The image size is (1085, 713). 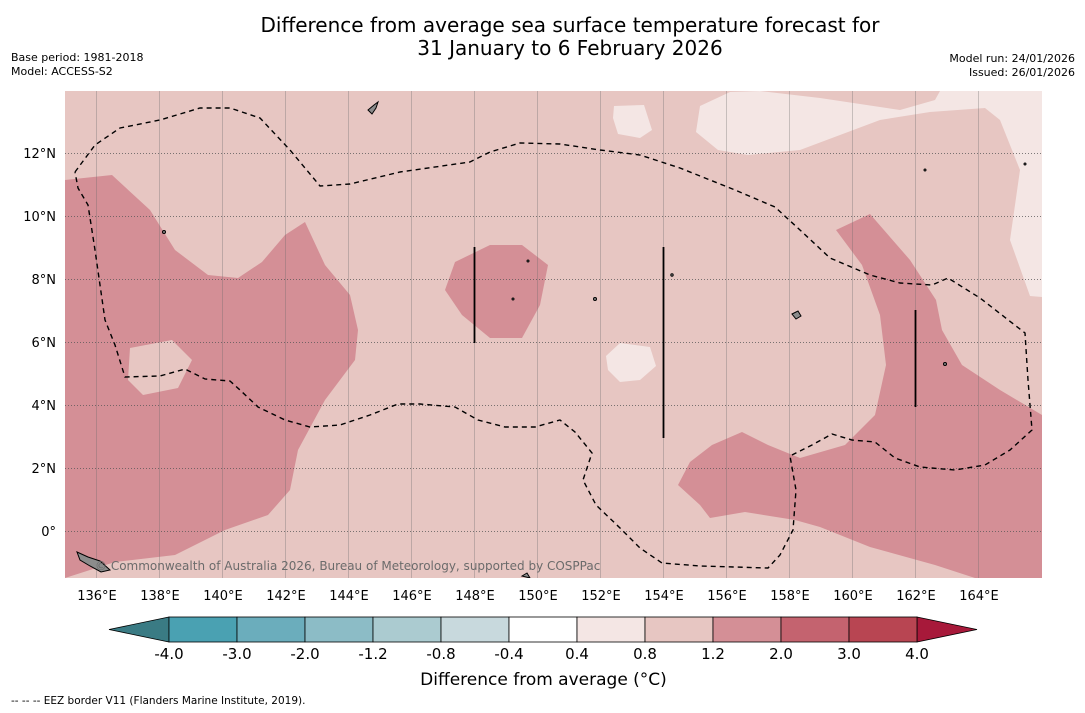 I want to click on meta-right: Model run: 24/01/2026 Issued: 26/01/2026, so click(x=1012, y=66).